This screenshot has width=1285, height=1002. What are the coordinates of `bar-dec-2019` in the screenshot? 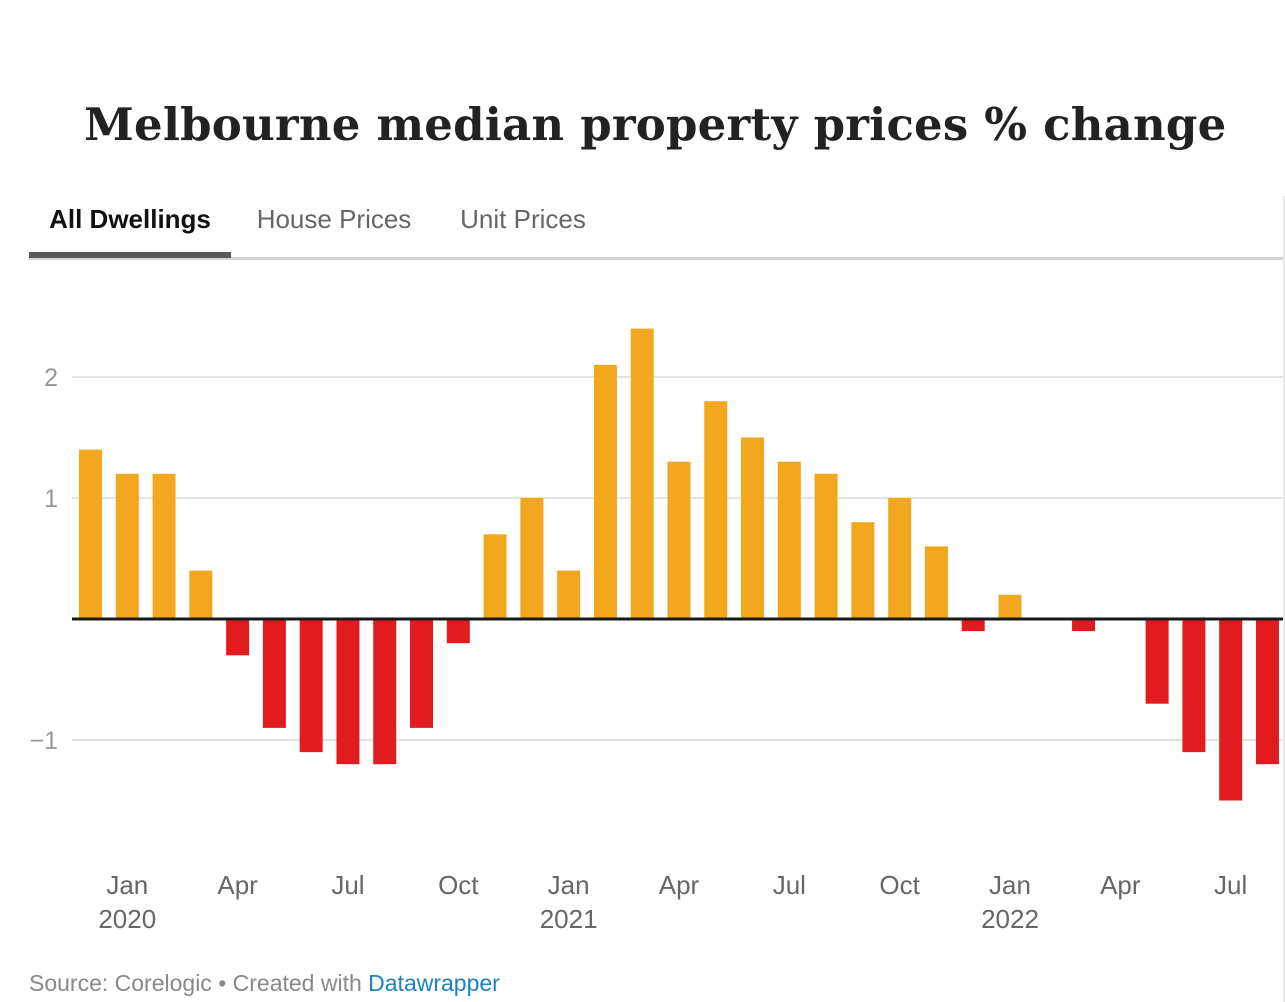 It's located at (90, 534).